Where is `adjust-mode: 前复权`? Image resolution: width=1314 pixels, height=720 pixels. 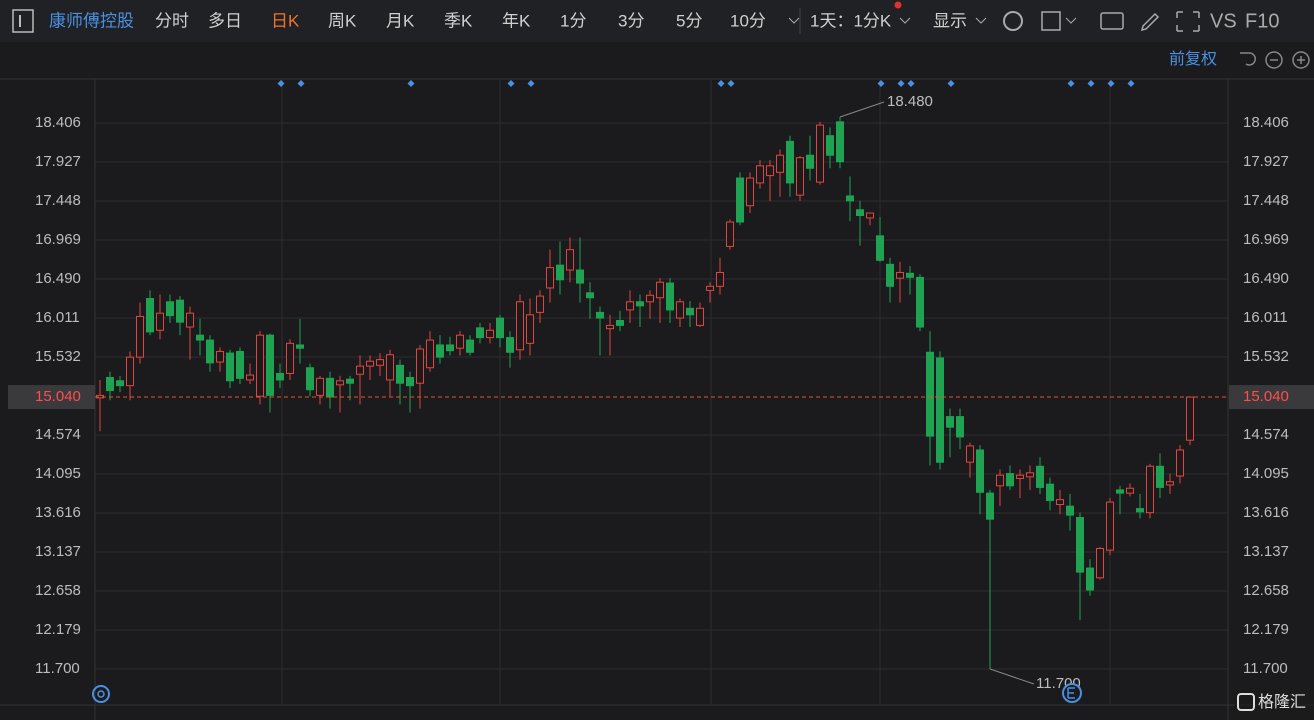 adjust-mode: 前复权 is located at coordinates (1193, 59).